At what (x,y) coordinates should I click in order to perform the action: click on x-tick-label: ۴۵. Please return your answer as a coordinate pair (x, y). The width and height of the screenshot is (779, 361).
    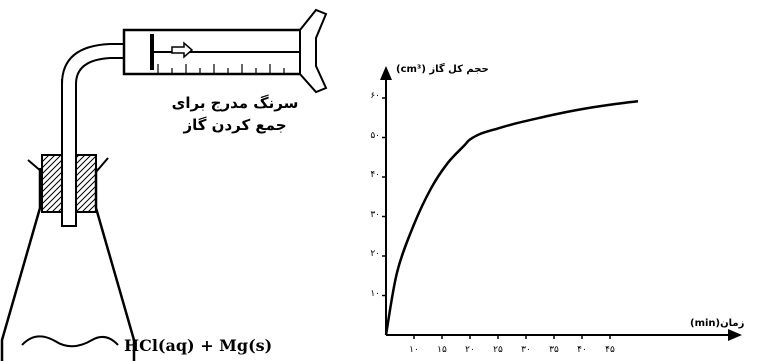
    Looking at the image, I should click on (610, 350).